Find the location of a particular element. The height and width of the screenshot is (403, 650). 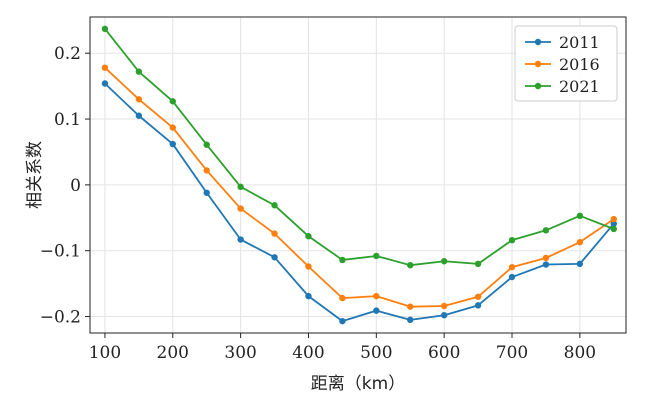

y-tick-label: 0.2 is located at coordinates (67, 54).